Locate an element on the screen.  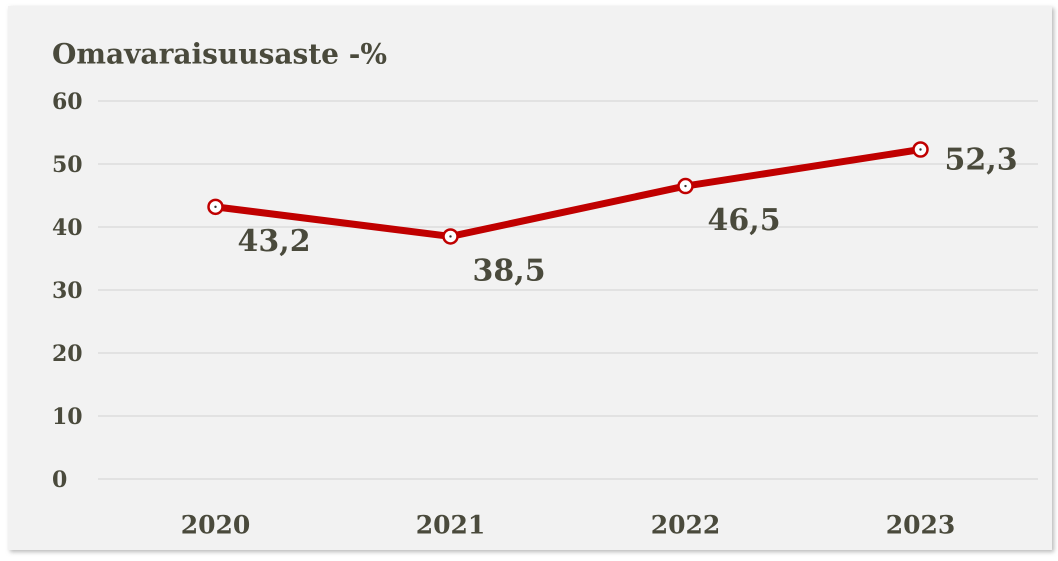
x-tick-label: 2021 is located at coordinates (451, 525).